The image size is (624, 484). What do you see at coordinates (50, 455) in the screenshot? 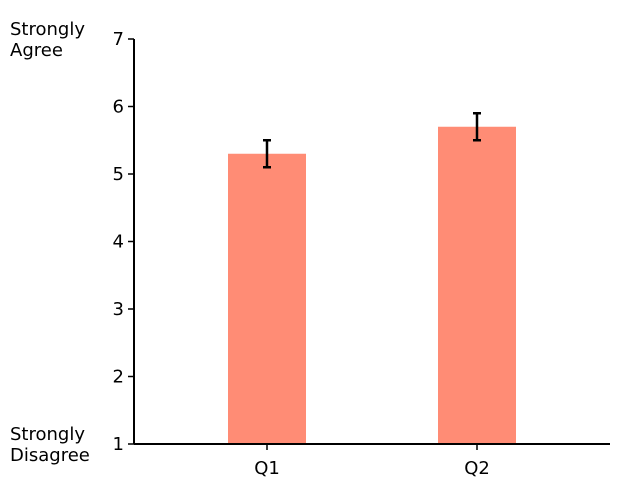
I see `y-bottom-label-line2: Disagree` at bounding box center [50, 455].